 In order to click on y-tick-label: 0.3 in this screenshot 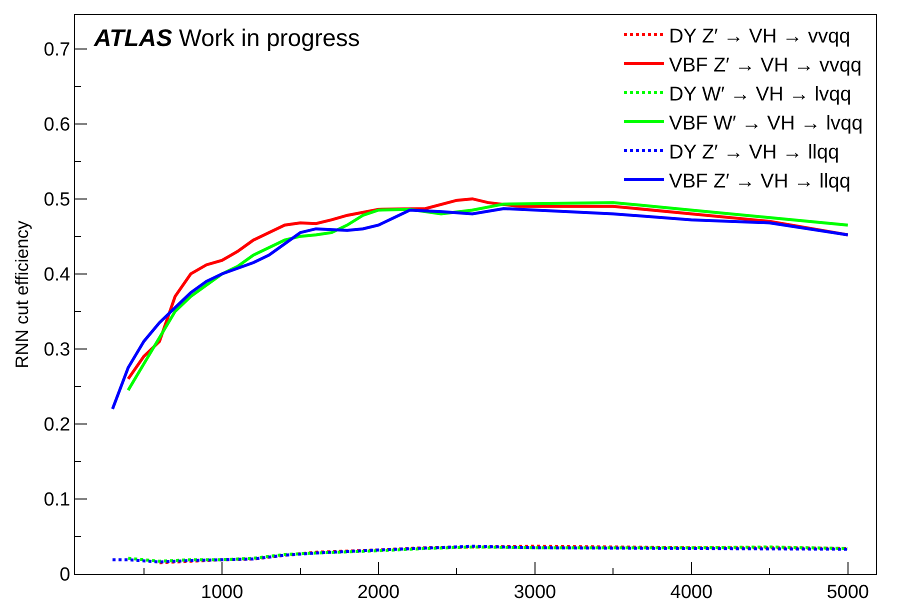, I will do `click(57, 350)`.